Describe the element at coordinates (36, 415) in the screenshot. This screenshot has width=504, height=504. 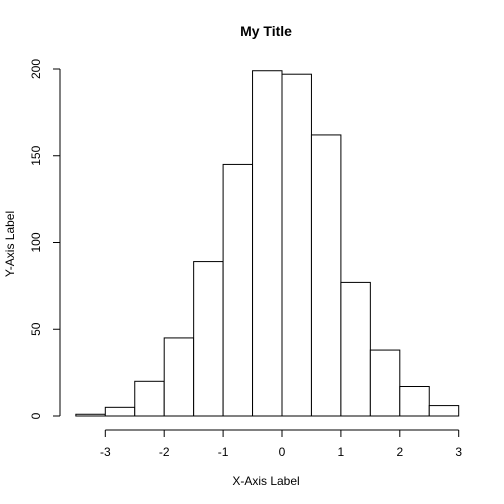
I see `y-tick-label: 0` at that location.